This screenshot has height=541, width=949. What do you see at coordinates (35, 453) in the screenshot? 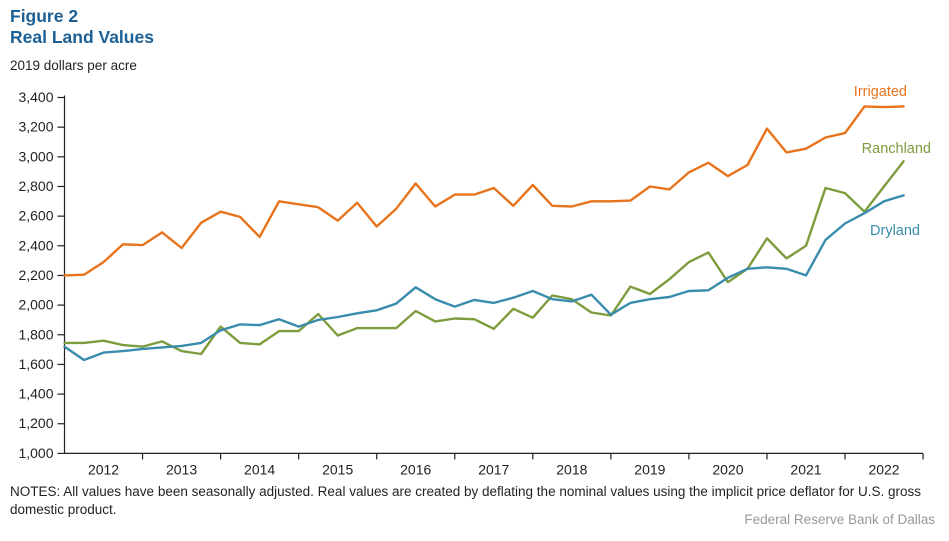
I see `y-tick-label: 1,000` at bounding box center [35, 453].